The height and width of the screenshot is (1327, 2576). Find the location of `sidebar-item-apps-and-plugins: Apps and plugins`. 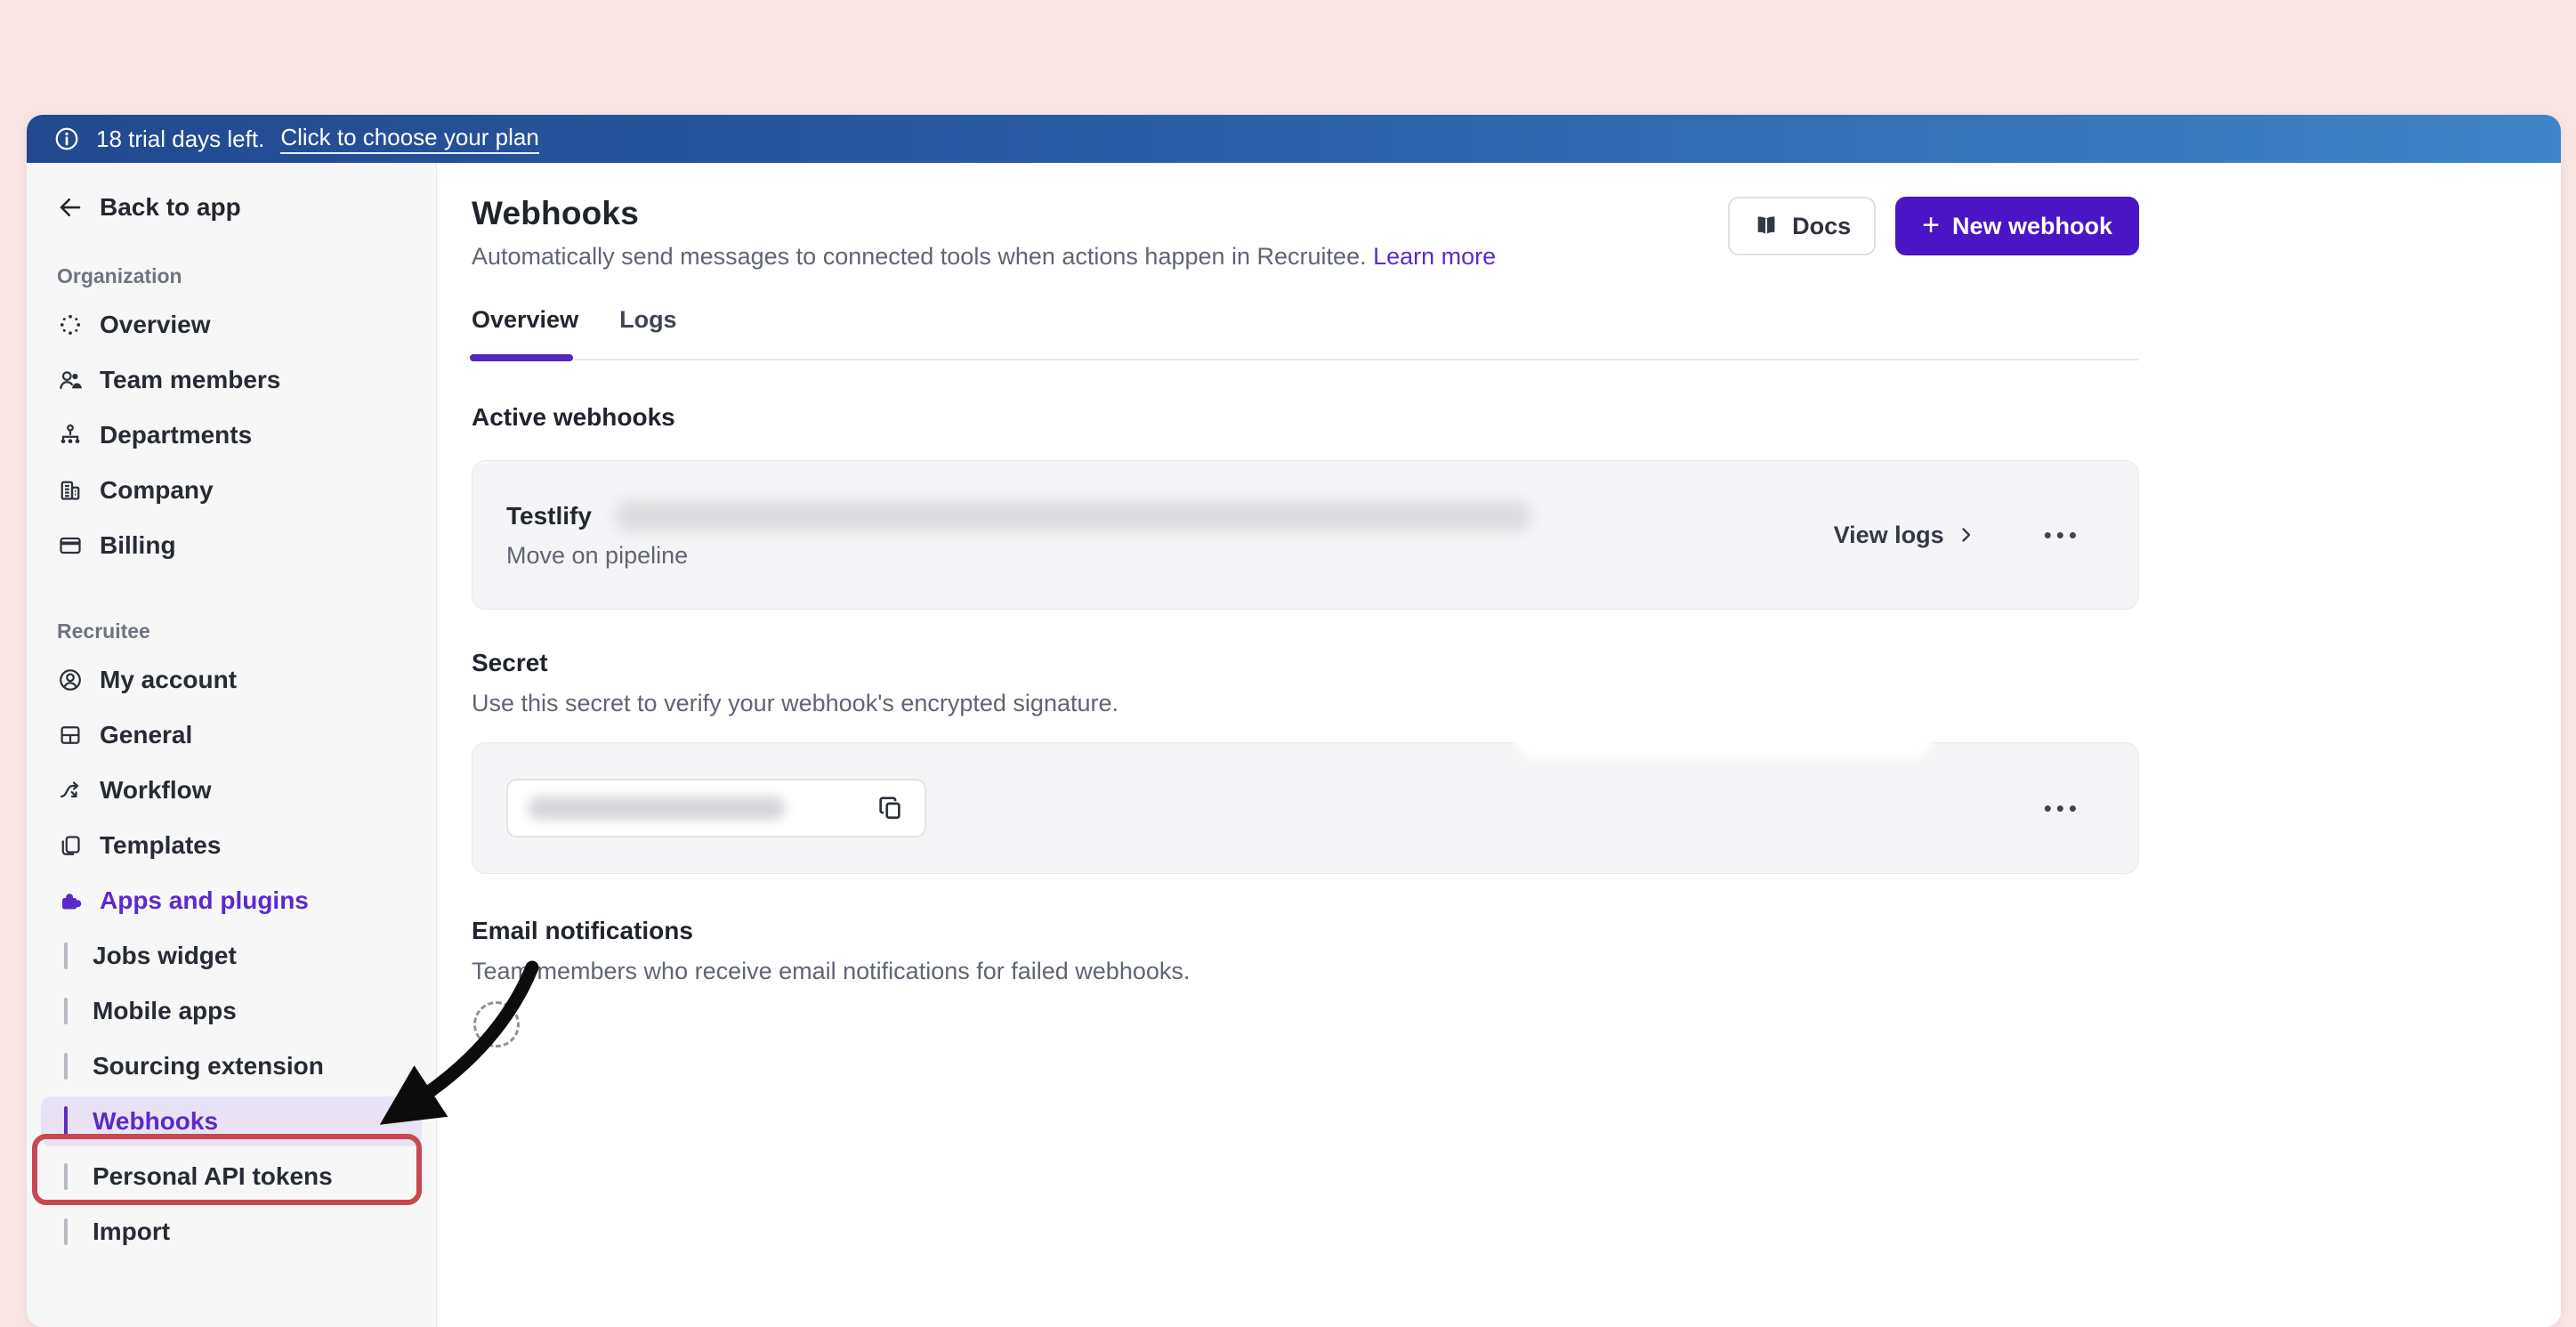

sidebar-item-apps-and-plugins: Apps and plugins is located at coordinates (231, 900).